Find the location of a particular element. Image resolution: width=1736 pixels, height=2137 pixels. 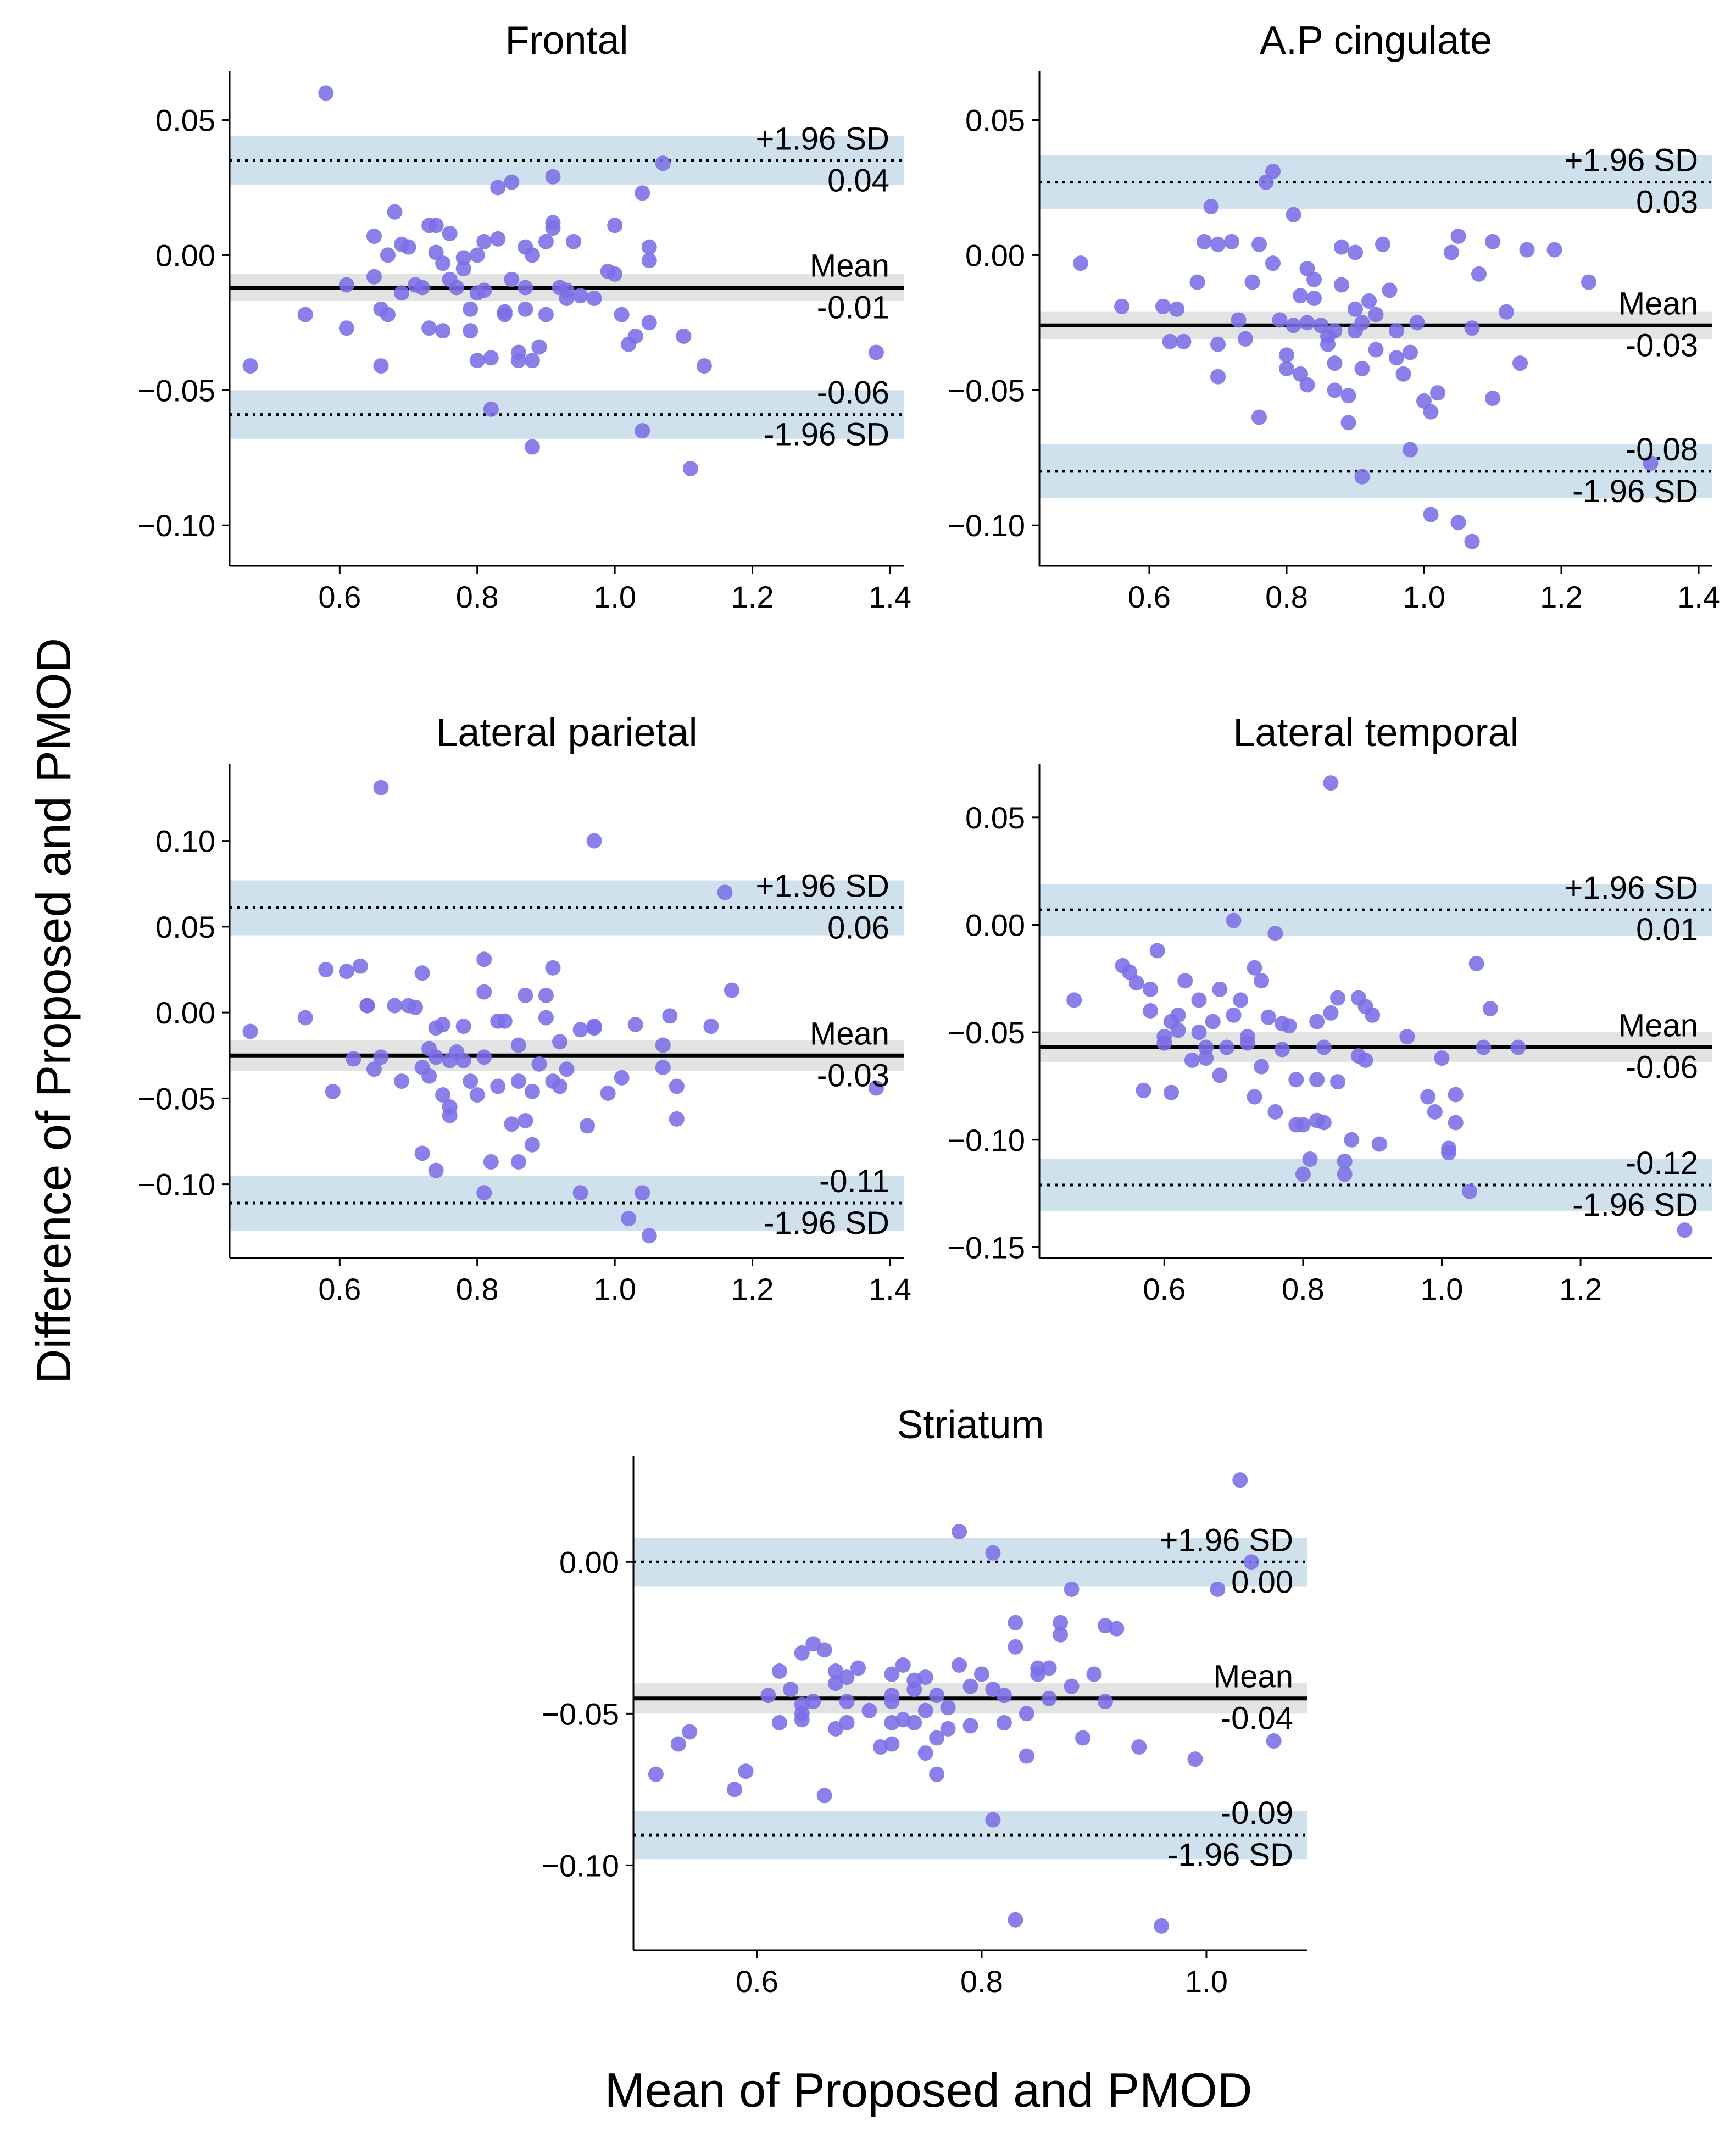

lower-loa-band is located at coordinates (1376, 471).